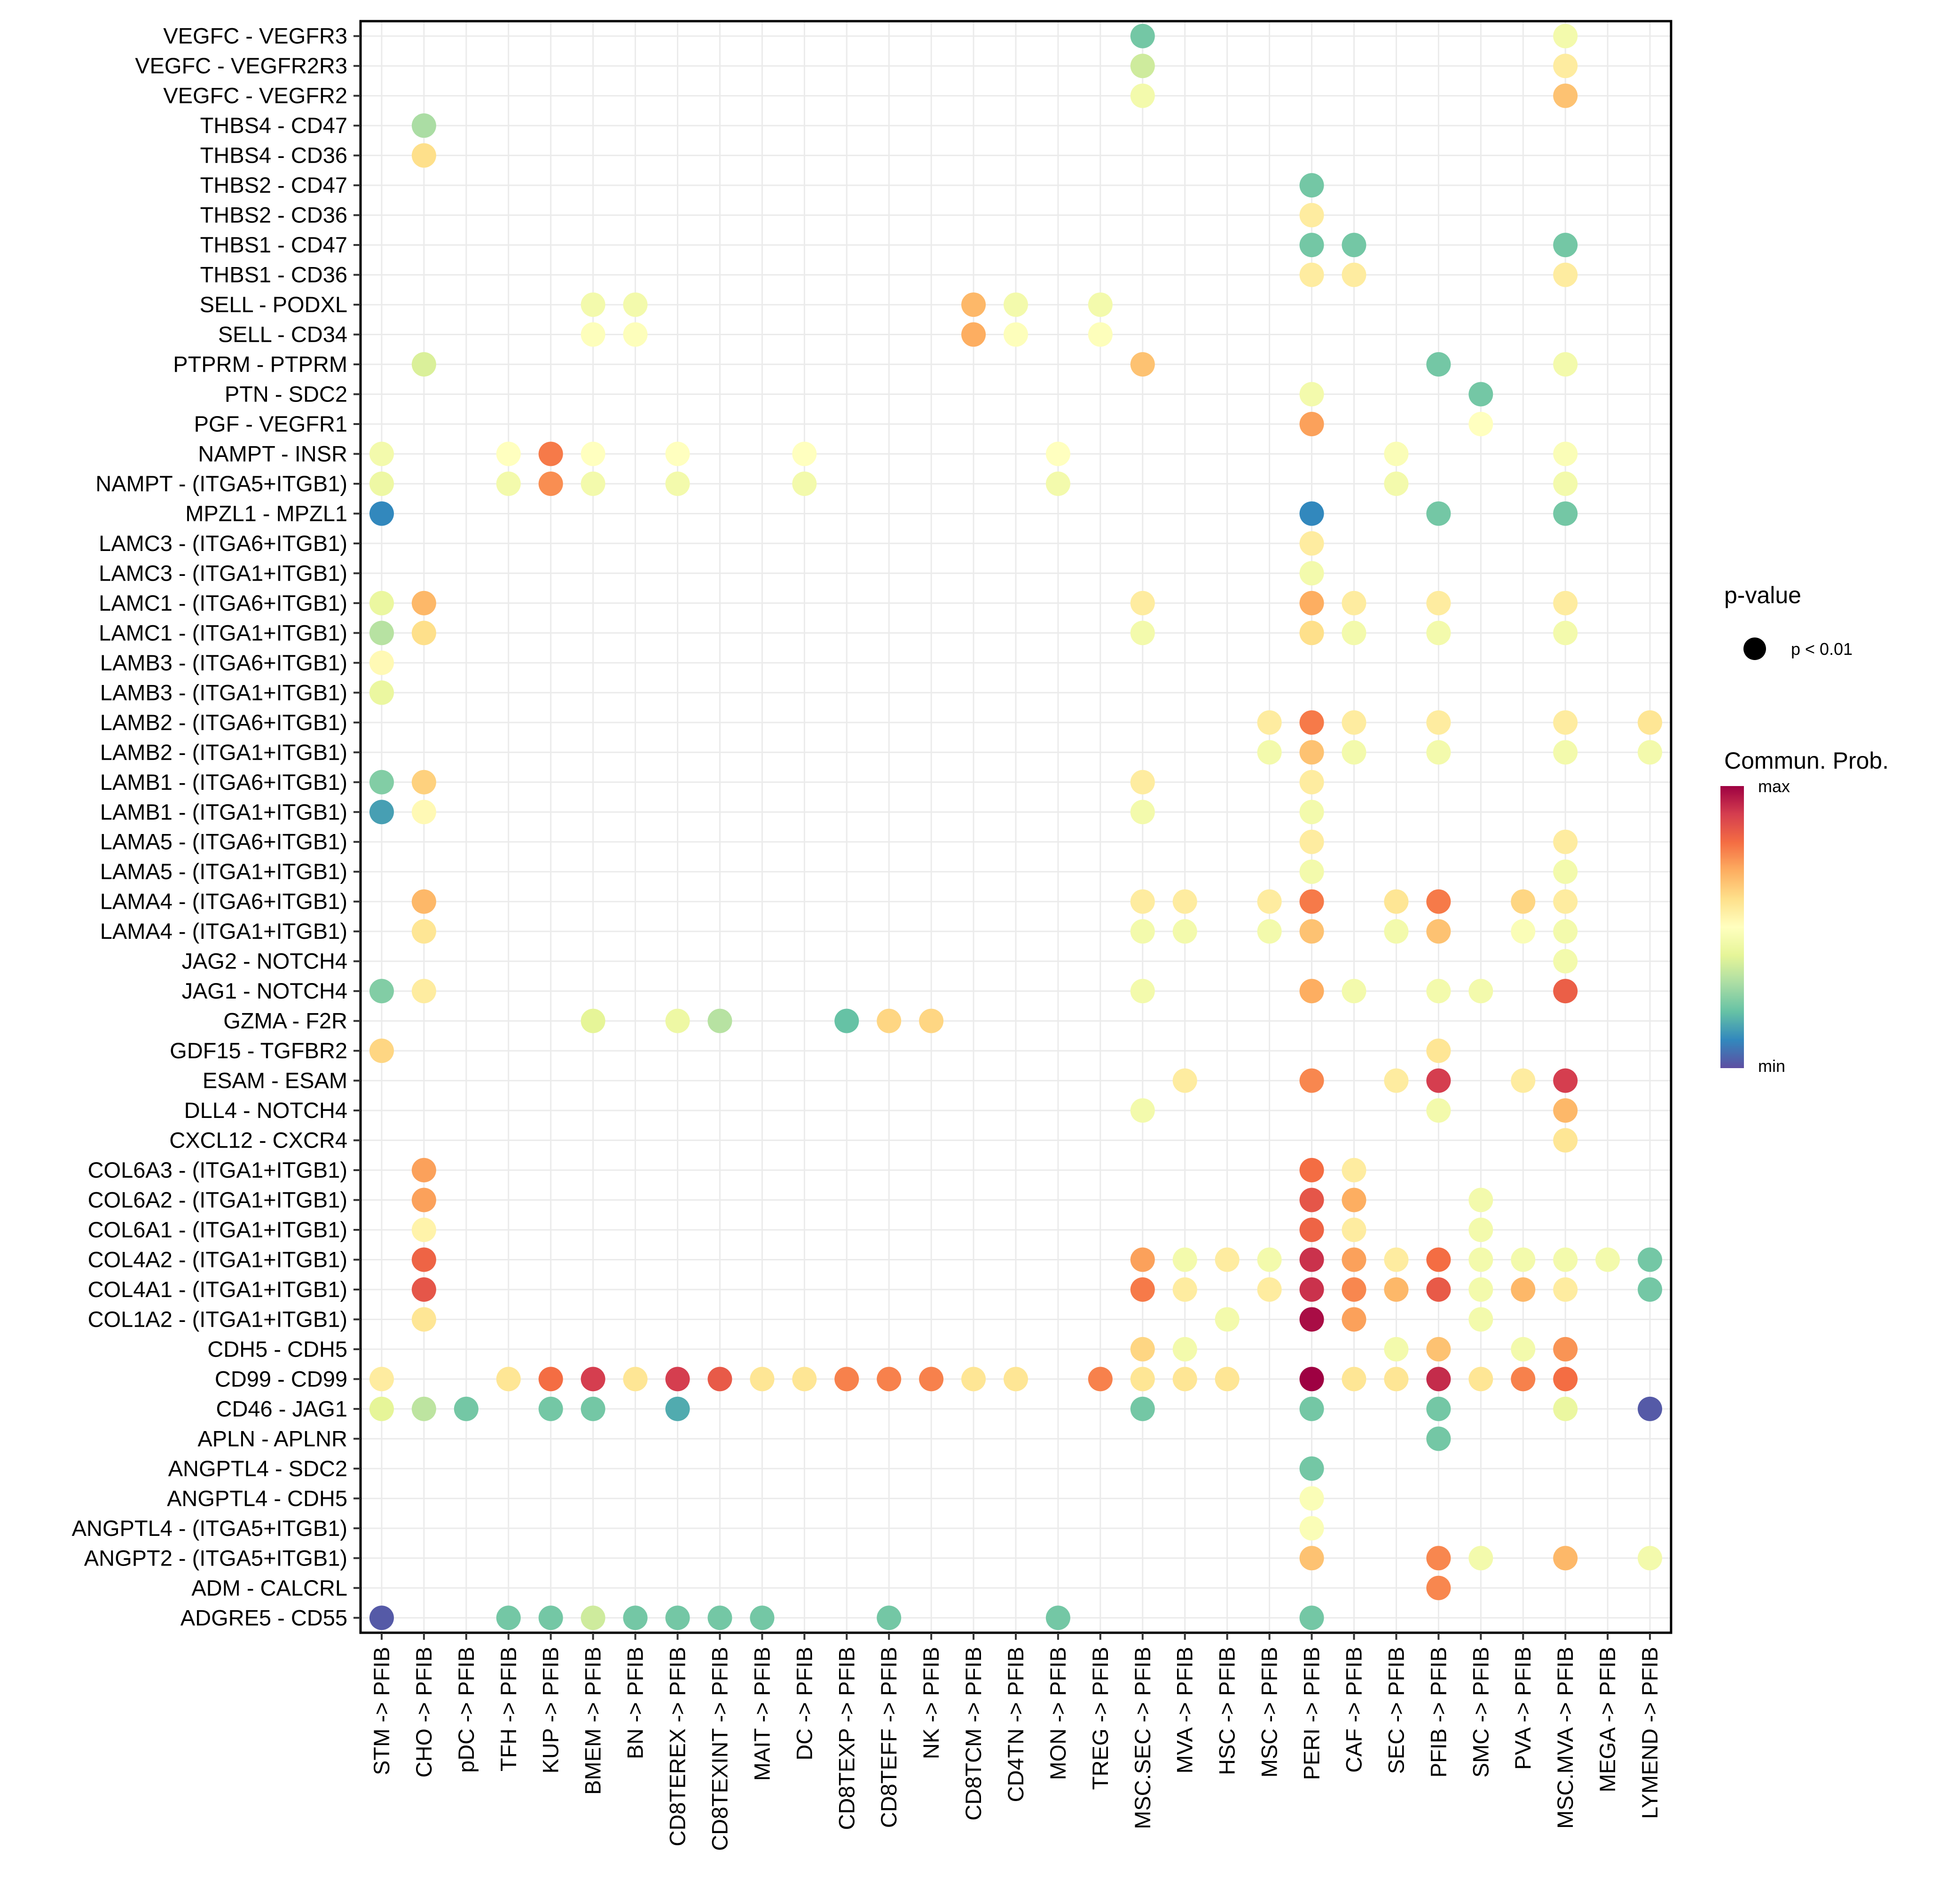  Describe the element at coordinates (224, 841) in the screenshot. I see `y-tick-label: LAMA5 - (ITGA6+ITGB1)` at that location.